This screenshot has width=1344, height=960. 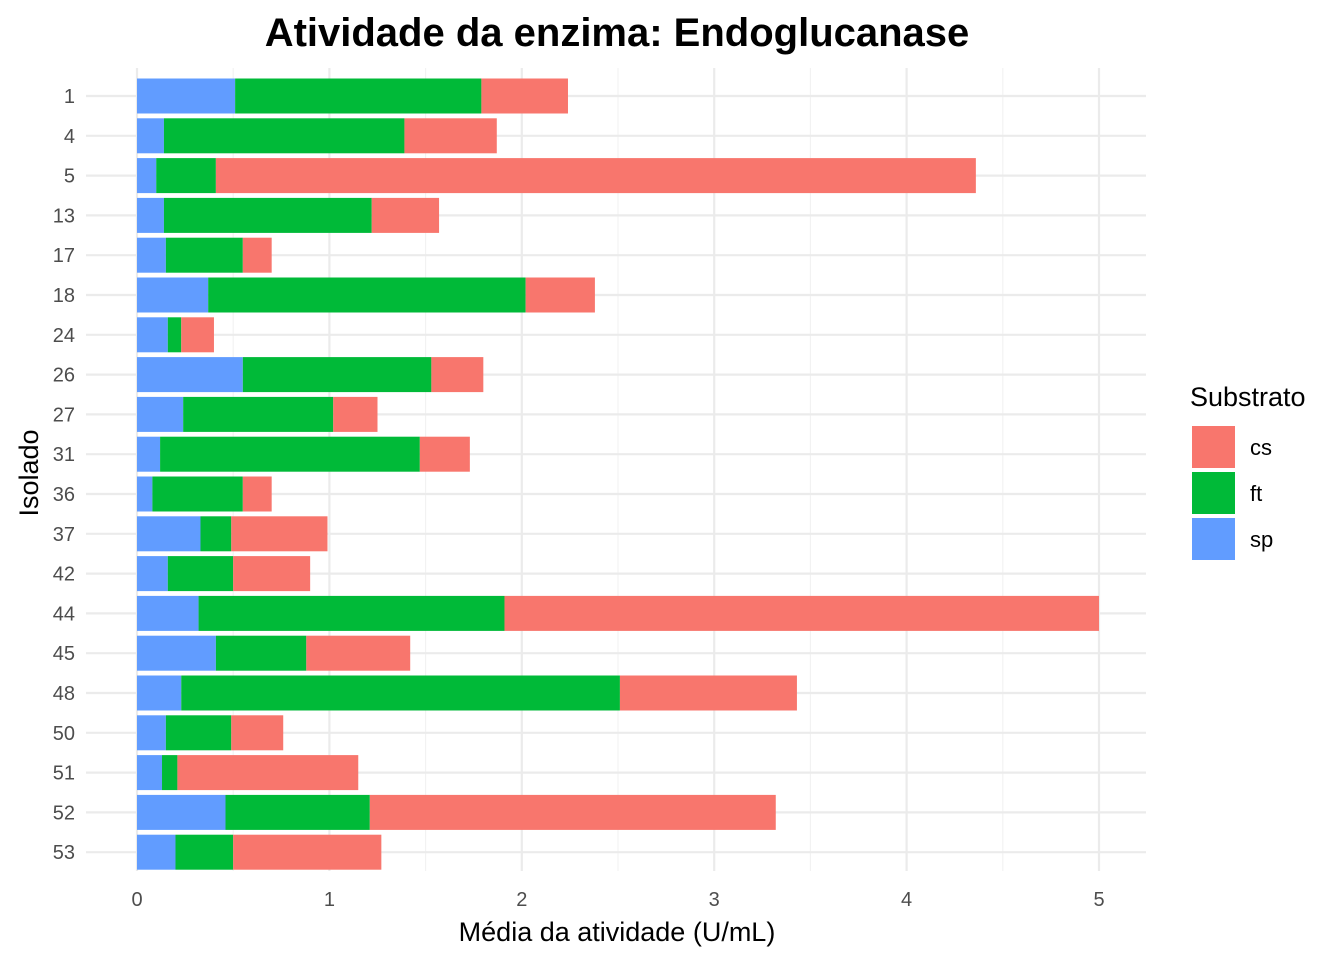 What do you see at coordinates (617, 33) in the screenshot?
I see `chart-title: Atividade da enzima: Endoglucanase` at bounding box center [617, 33].